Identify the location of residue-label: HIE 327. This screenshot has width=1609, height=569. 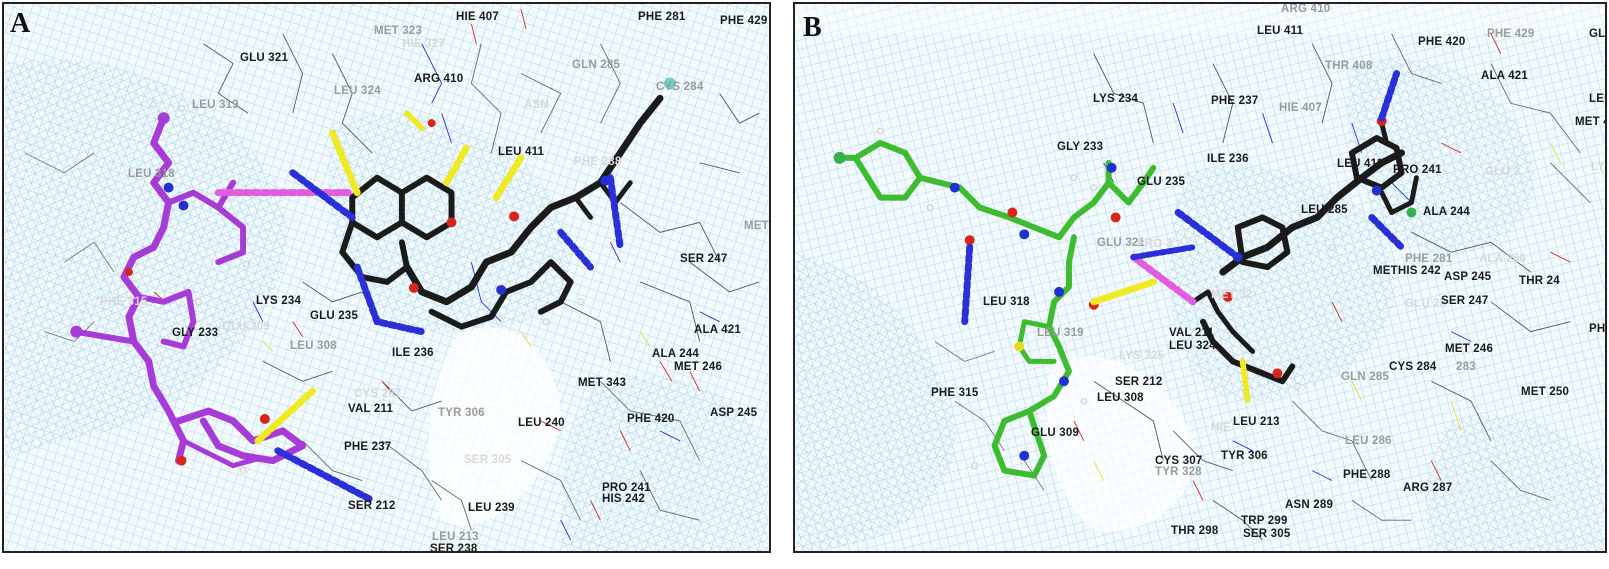
(423, 44).